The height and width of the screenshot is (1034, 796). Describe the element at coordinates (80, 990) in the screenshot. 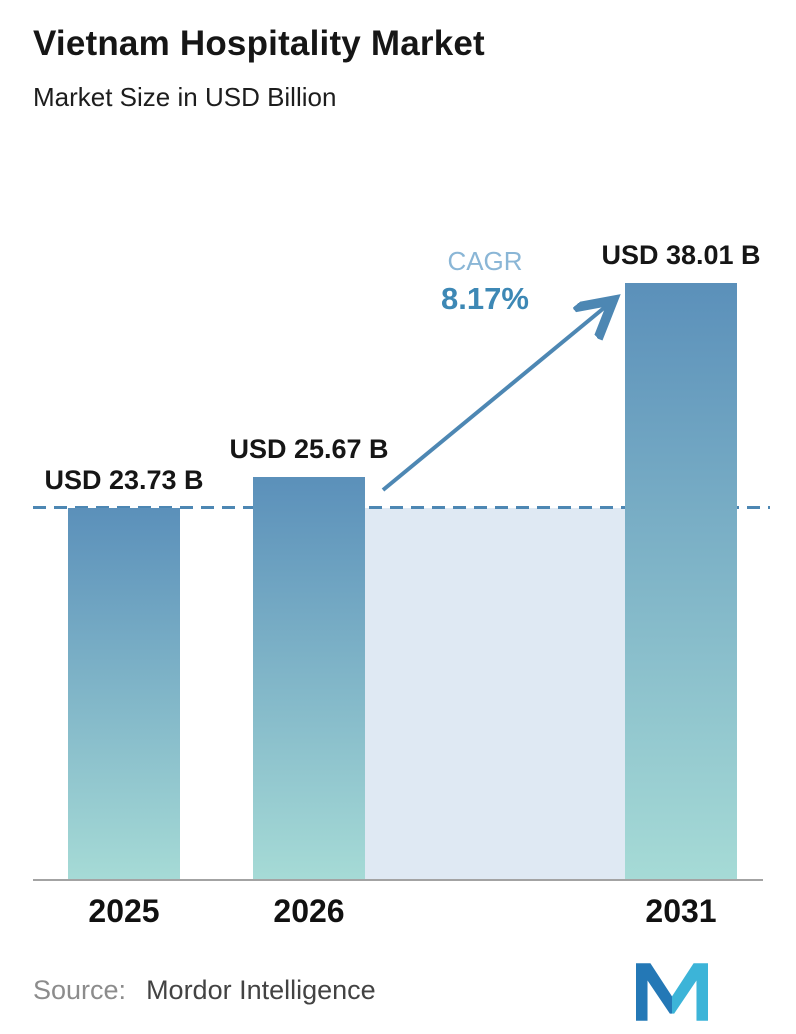

I see `source-label: Source:` at that location.